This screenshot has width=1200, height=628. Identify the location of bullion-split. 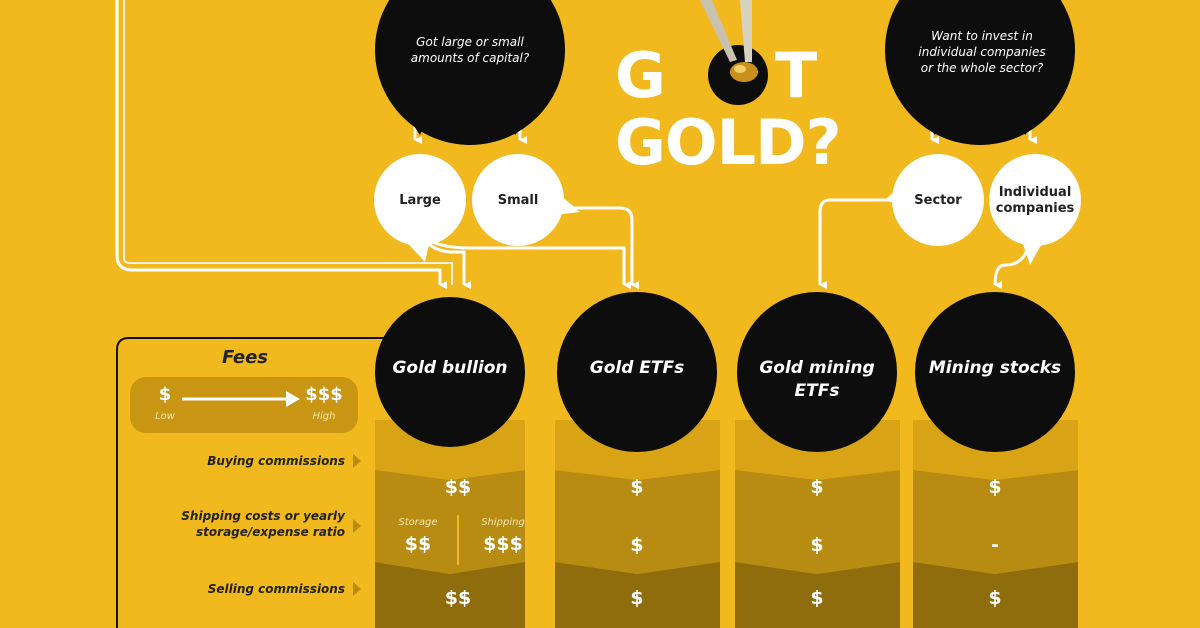
(417, 537).